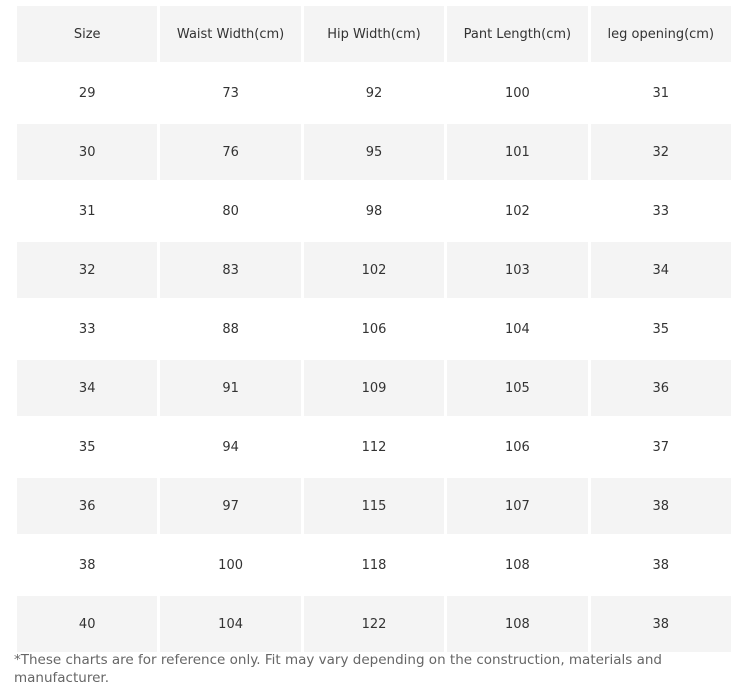 The height and width of the screenshot is (695, 745). I want to click on cell-size: 33, so click(87, 329).